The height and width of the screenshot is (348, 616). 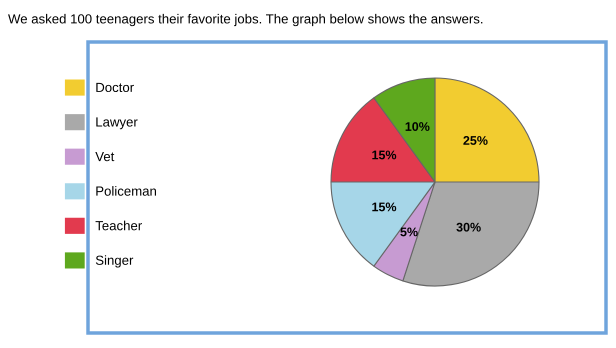 What do you see at coordinates (115, 87) in the screenshot?
I see `legend-label: Doctor` at bounding box center [115, 87].